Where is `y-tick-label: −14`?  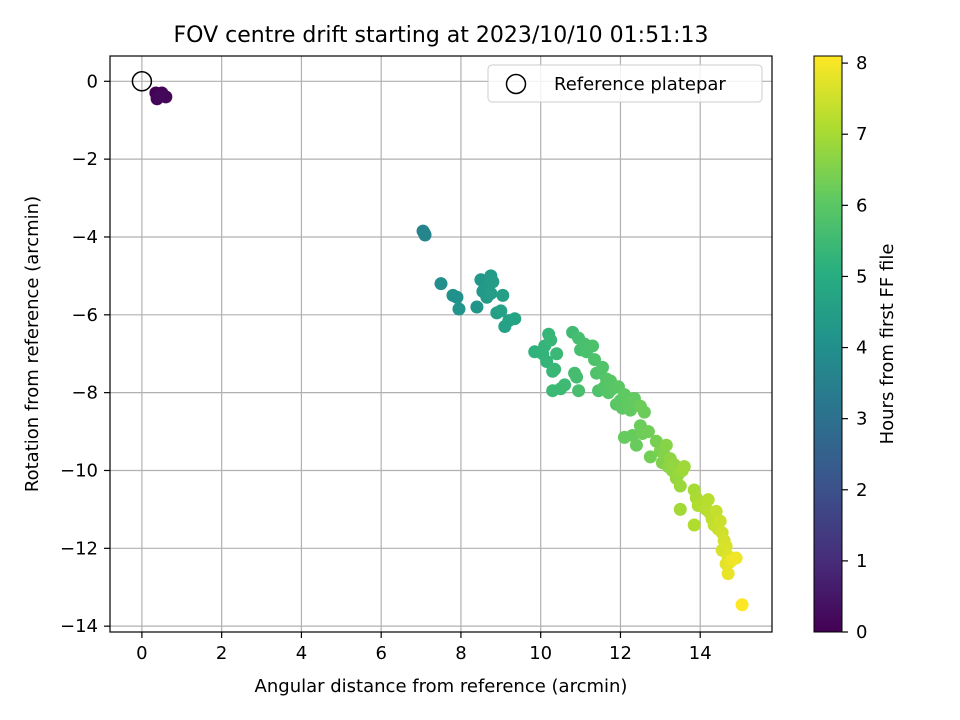 y-tick-label: −14 is located at coordinates (79, 626).